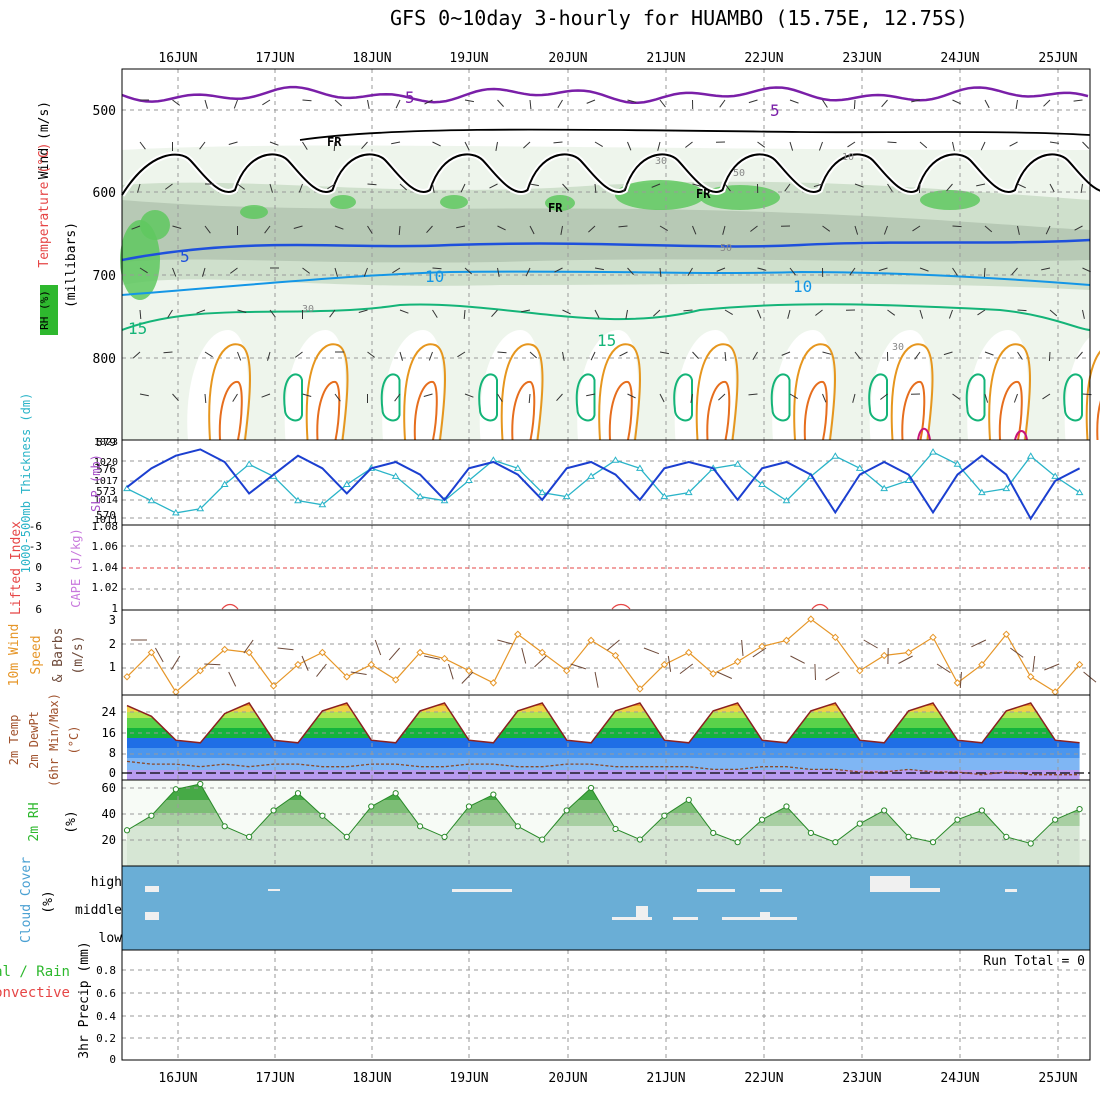 This screenshot has width=1100, height=1100. Describe the element at coordinates (665, 58) in the screenshot. I see `date-top-5: 21JUN` at that location.